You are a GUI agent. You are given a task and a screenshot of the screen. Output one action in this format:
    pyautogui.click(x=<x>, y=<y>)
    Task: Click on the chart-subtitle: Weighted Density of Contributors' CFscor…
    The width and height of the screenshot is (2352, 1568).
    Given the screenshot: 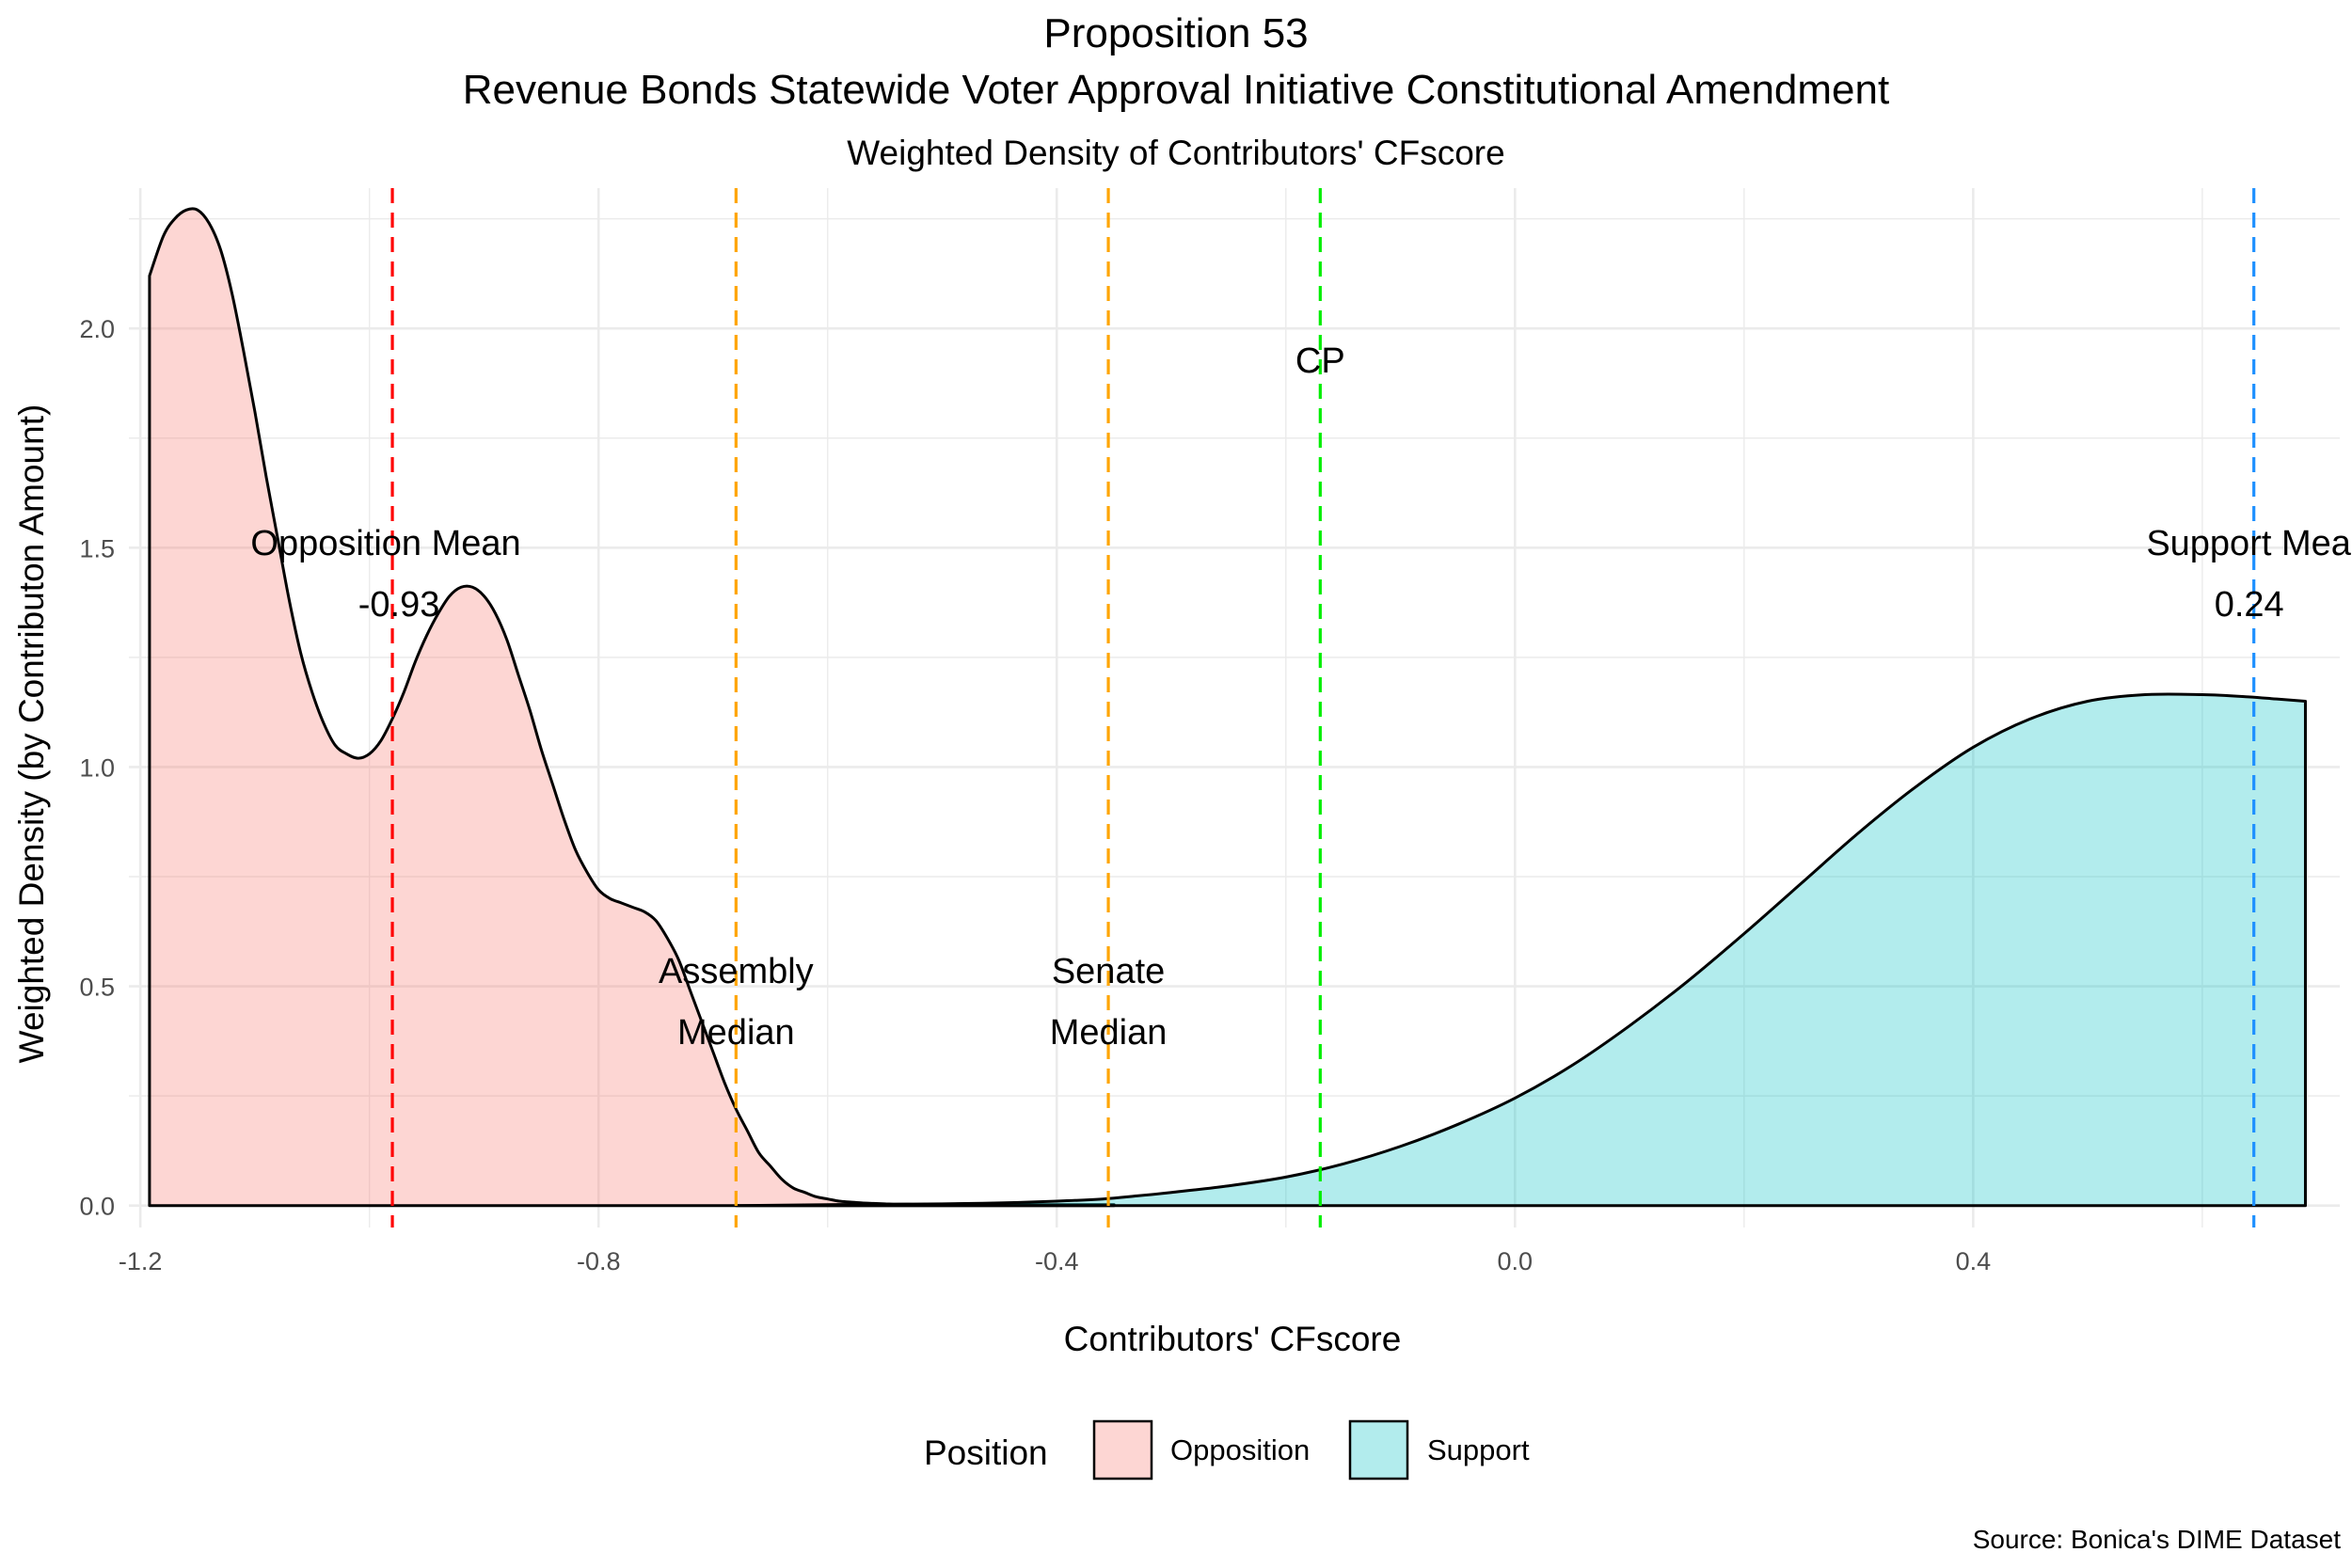 What is the action you would take?
    pyautogui.click(x=1175, y=153)
    